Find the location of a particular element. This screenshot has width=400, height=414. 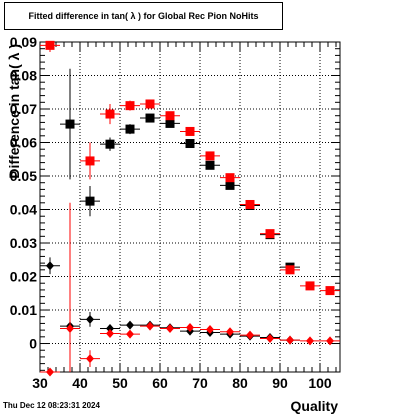

timestamp: Thu Dec 12 08:23:31 2024 is located at coordinates (51, 405).